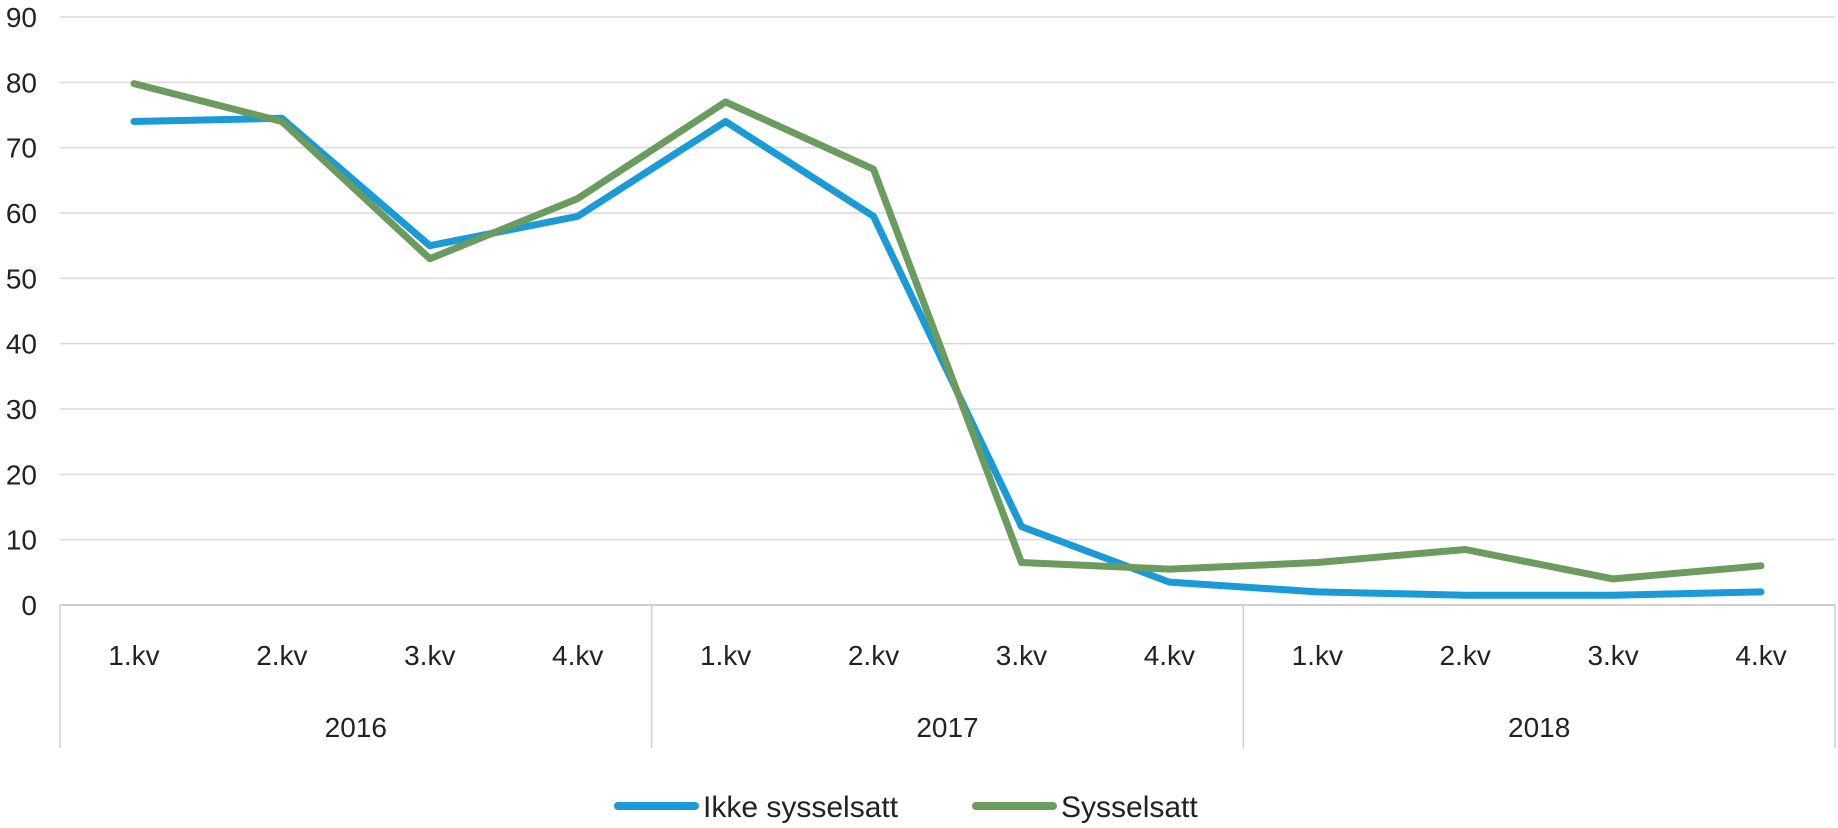 The image size is (1838, 828). Describe the element at coordinates (21, 148) in the screenshot. I see `y-tick-label: 70` at that location.